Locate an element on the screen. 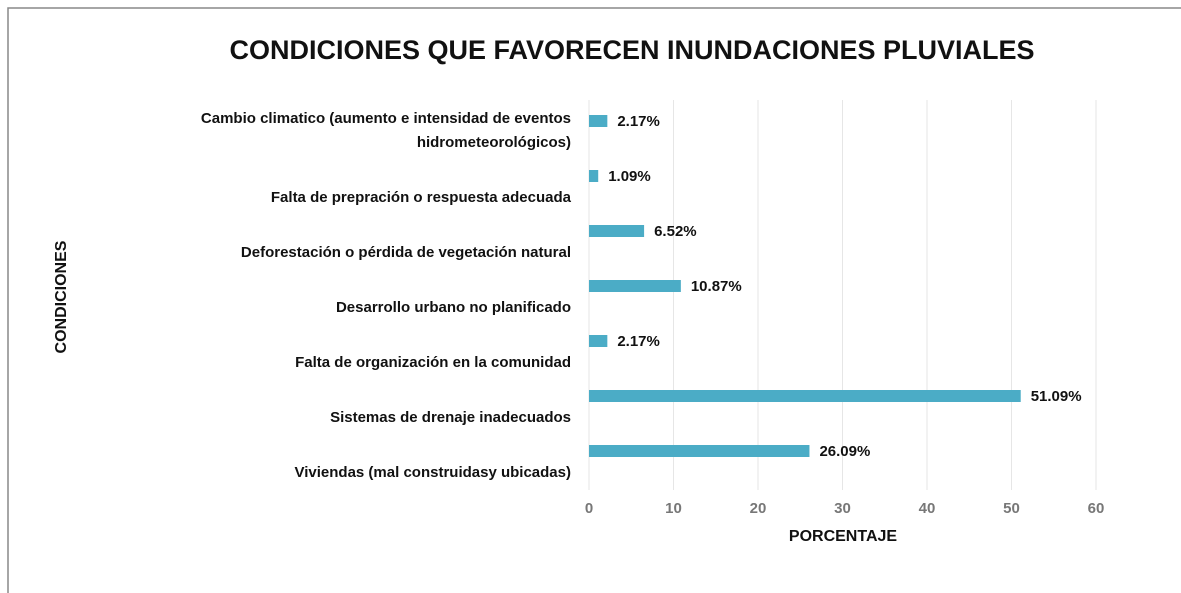 The width and height of the screenshot is (1181, 593). y-axis-title: CONDICIONES is located at coordinates (61, 296).